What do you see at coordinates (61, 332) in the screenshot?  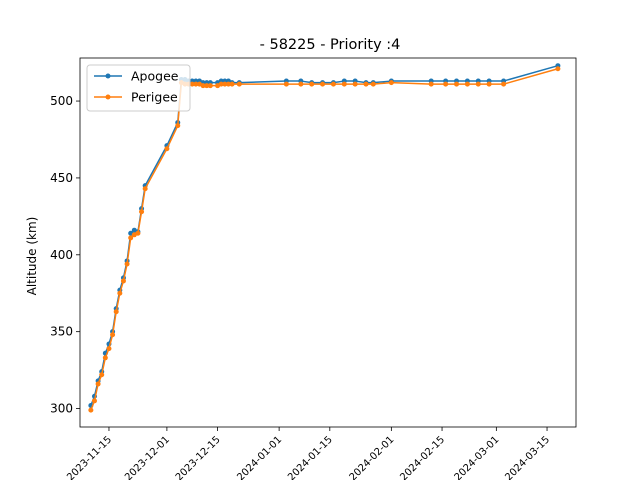 I see `y-tick-label: 350` at bounding box center [61, 332].